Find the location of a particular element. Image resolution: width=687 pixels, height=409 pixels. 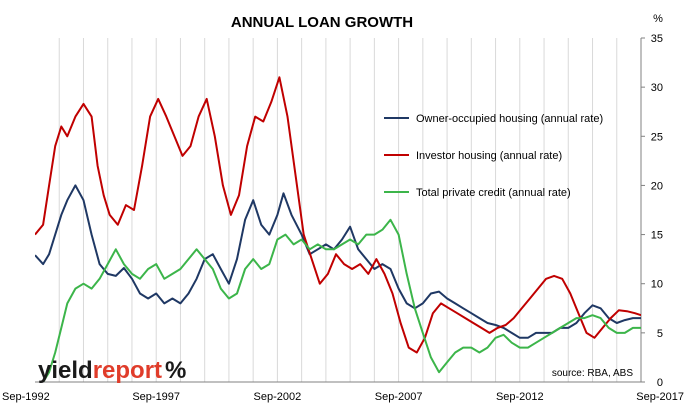

x-tick-label: Sep-2002 is located at coordinates (278, 397).